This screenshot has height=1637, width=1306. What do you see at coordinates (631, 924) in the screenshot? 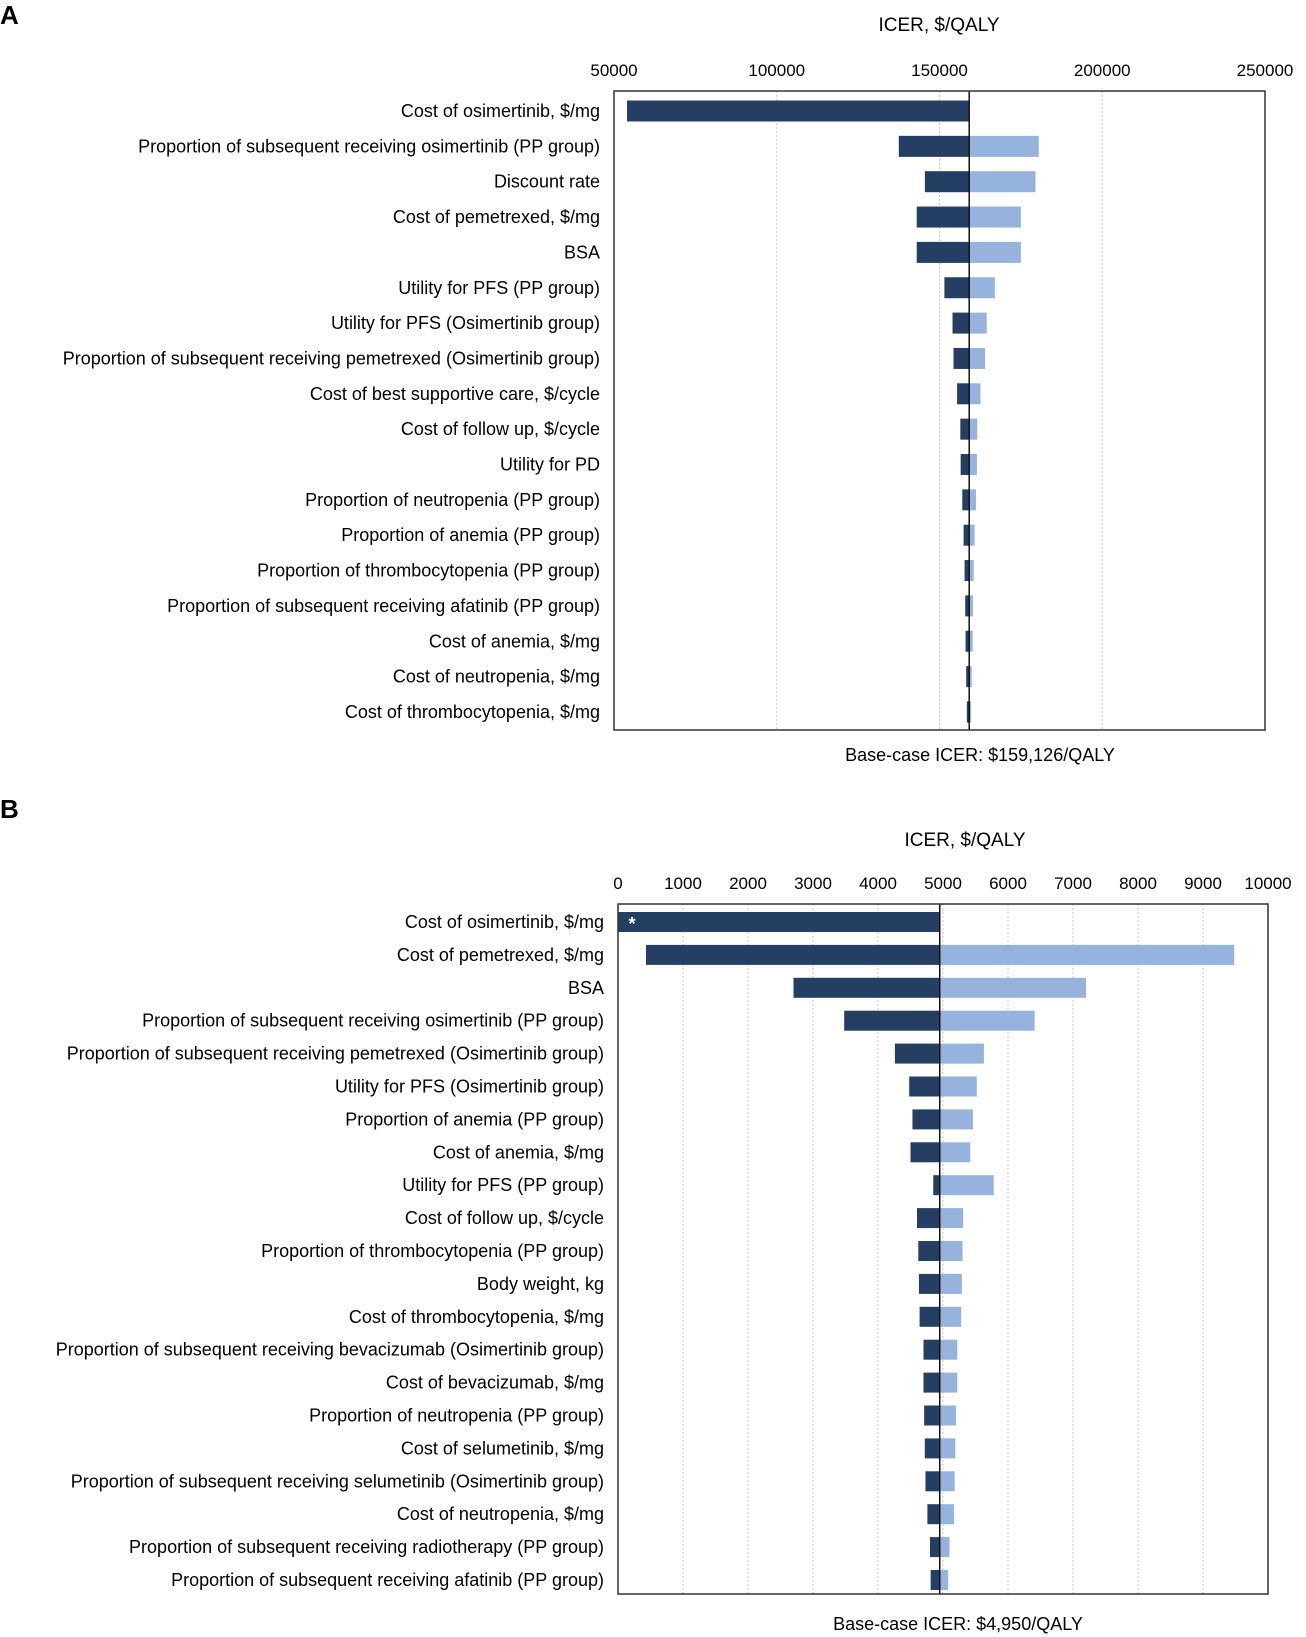
I see `truncated-marker: *` at bounding box center [631, 924].